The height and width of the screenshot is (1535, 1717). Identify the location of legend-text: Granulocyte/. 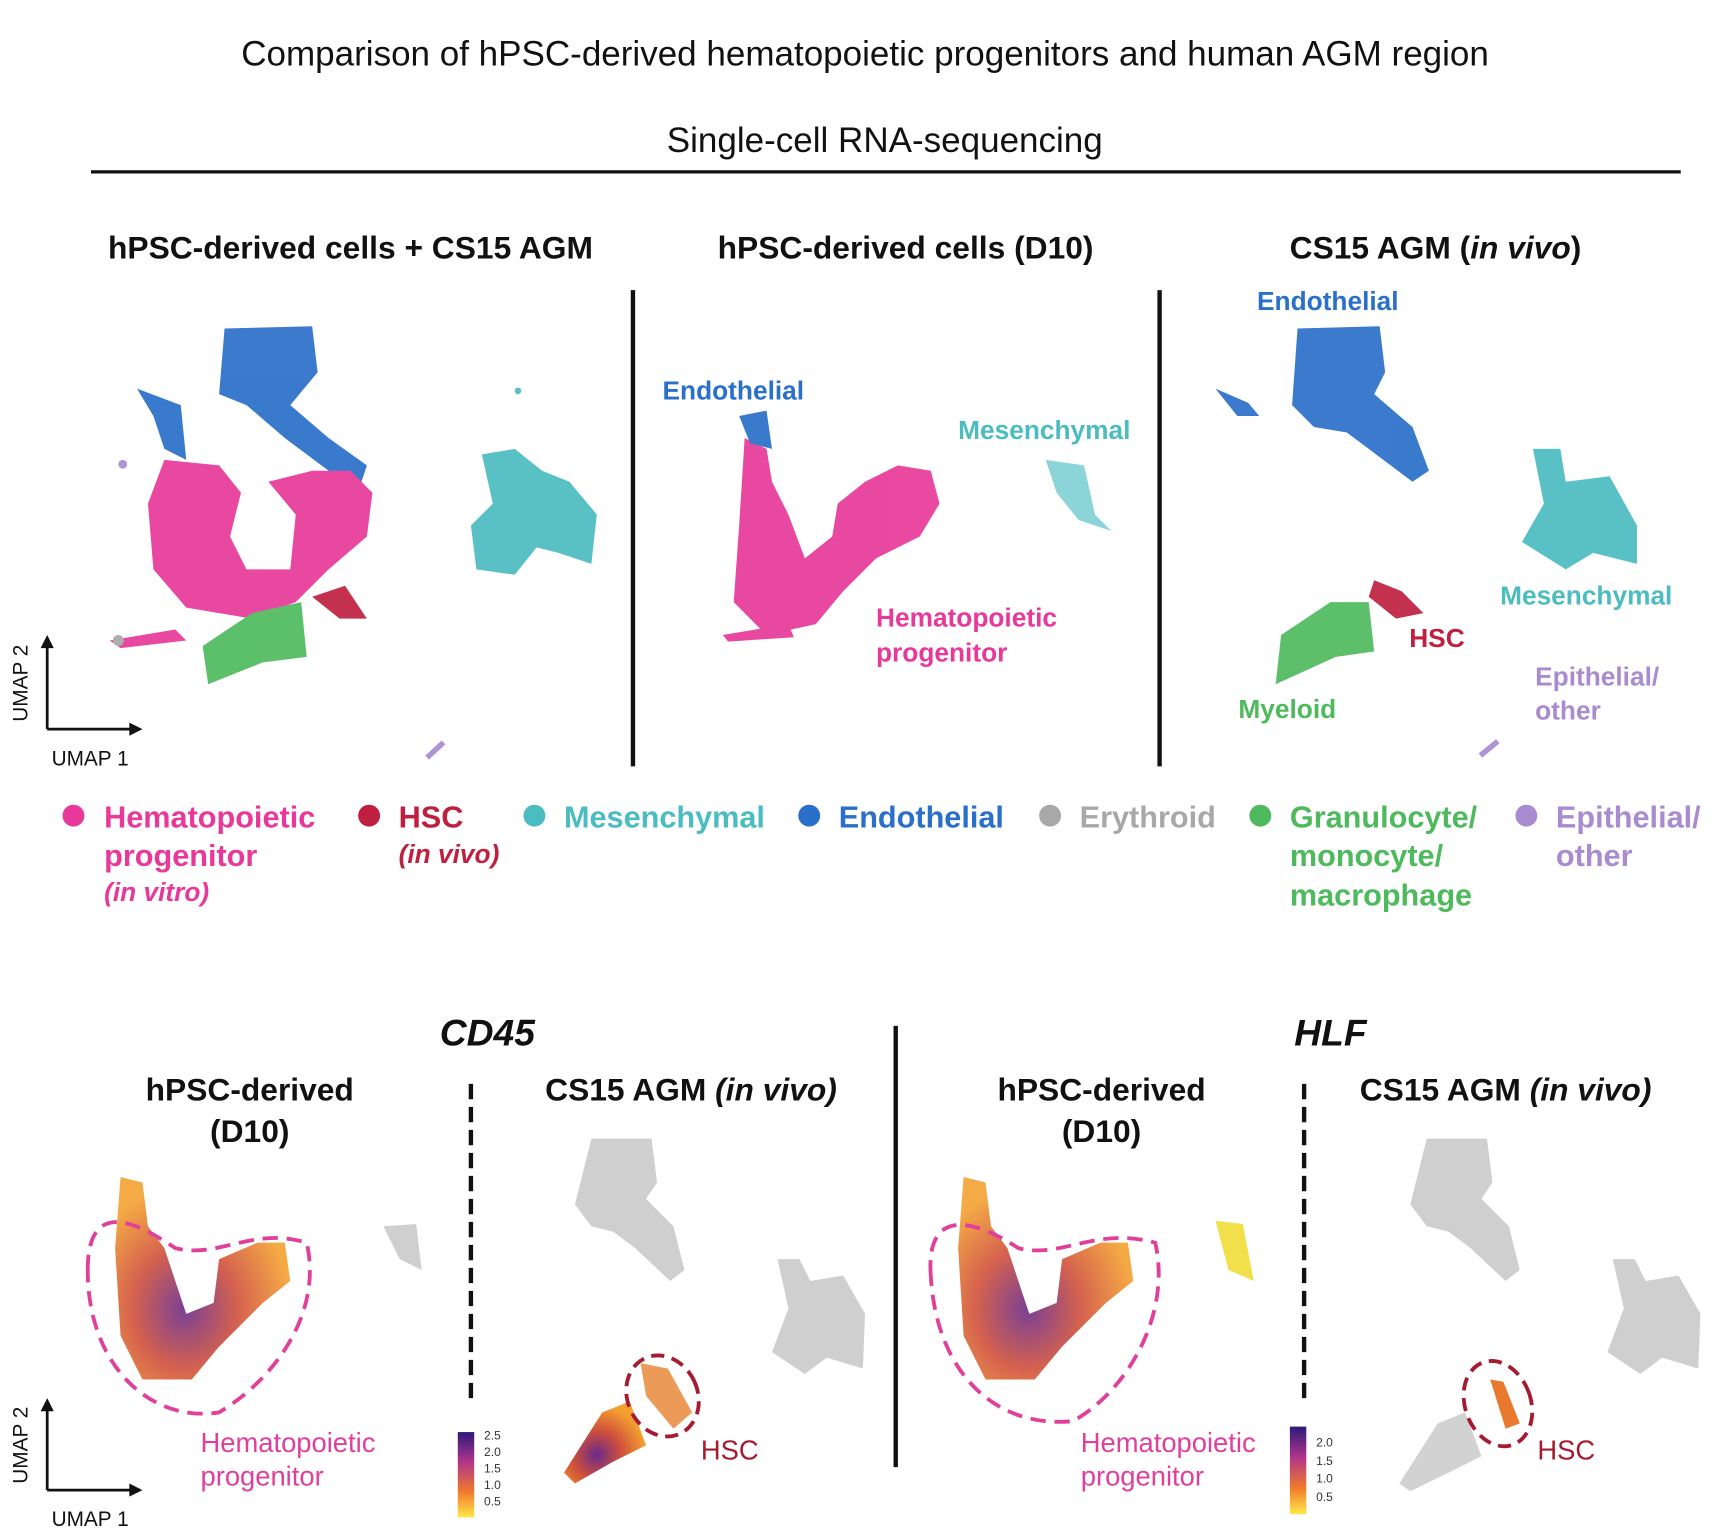
(1384, 818).